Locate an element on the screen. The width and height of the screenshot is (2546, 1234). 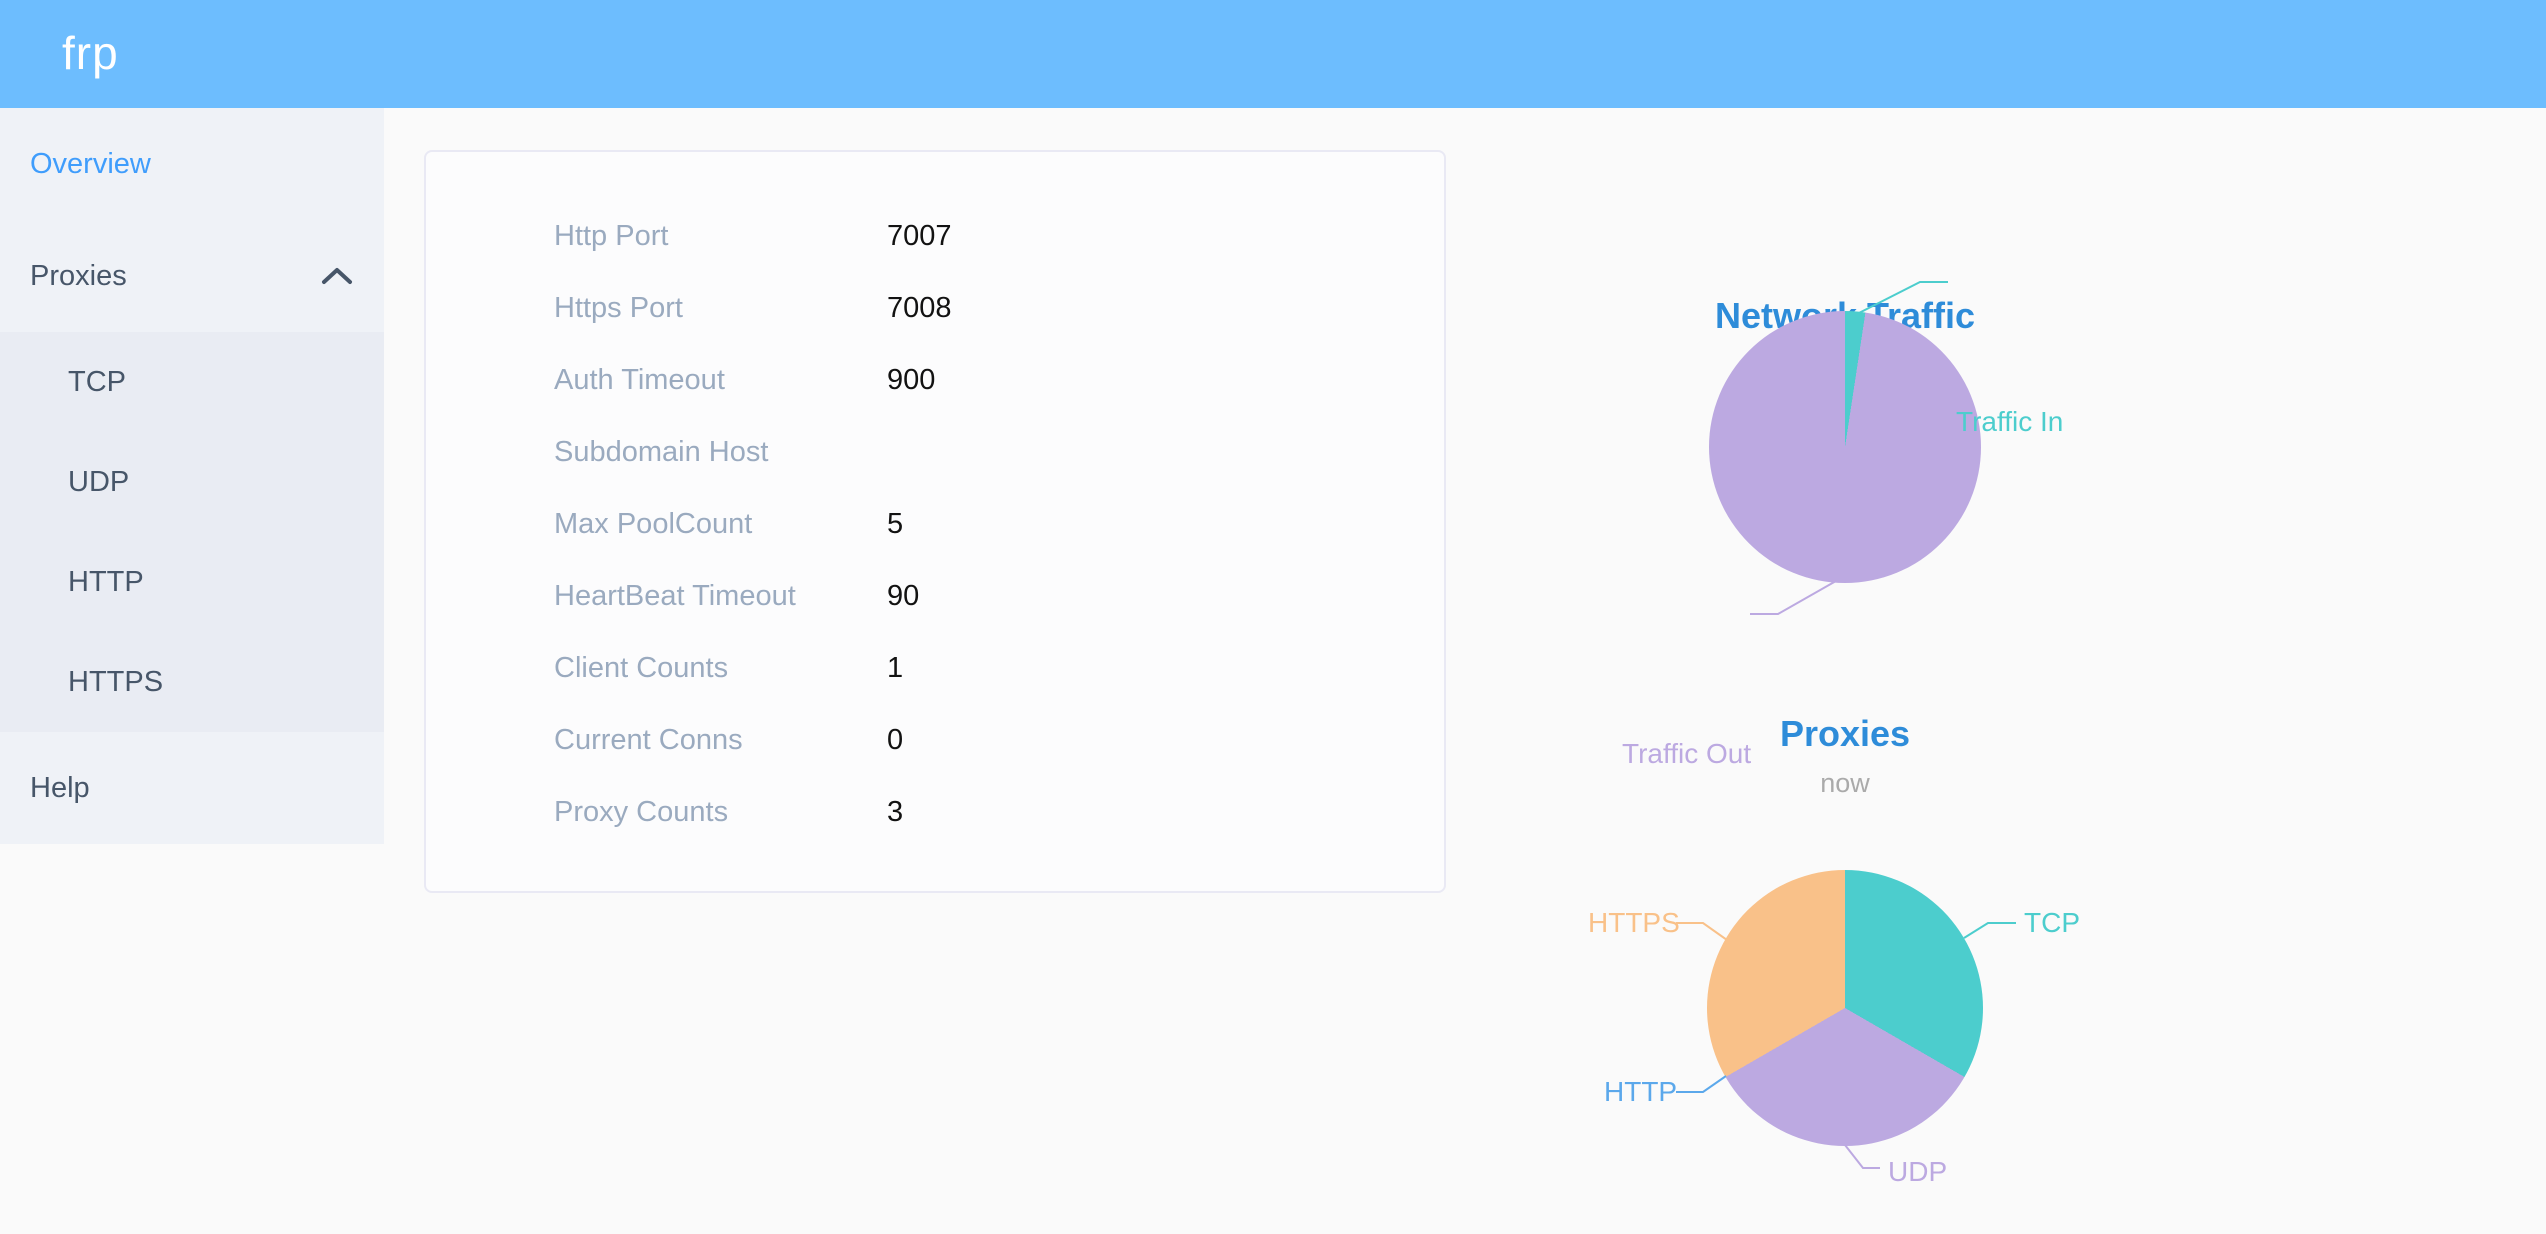
sidebar-item-label: HTTP is located at coordinates (106, 581).